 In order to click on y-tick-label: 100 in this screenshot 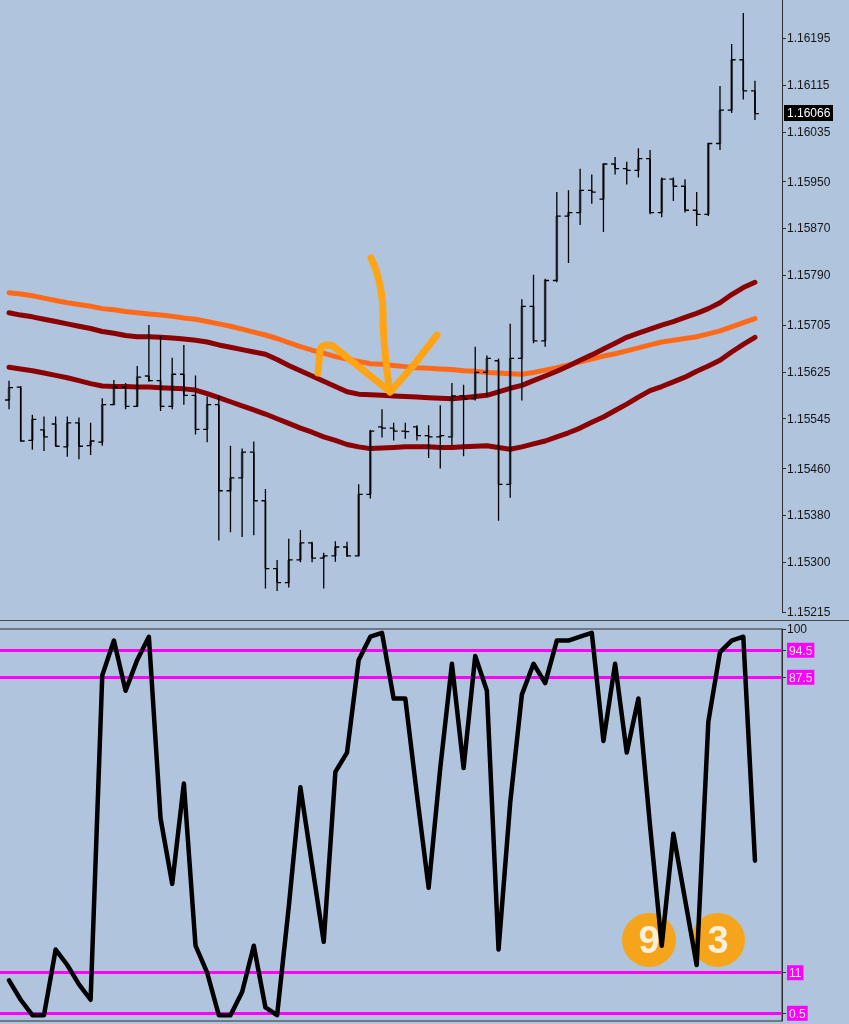, I will do `click(797, 629)`.